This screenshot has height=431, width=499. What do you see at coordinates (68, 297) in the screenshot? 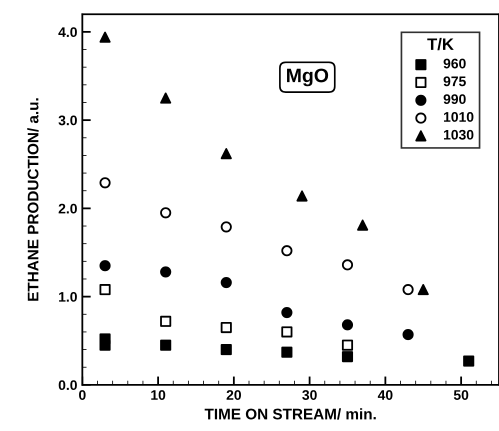
I see `y-tick-label: 1.0` at bounding box center [68, 297].